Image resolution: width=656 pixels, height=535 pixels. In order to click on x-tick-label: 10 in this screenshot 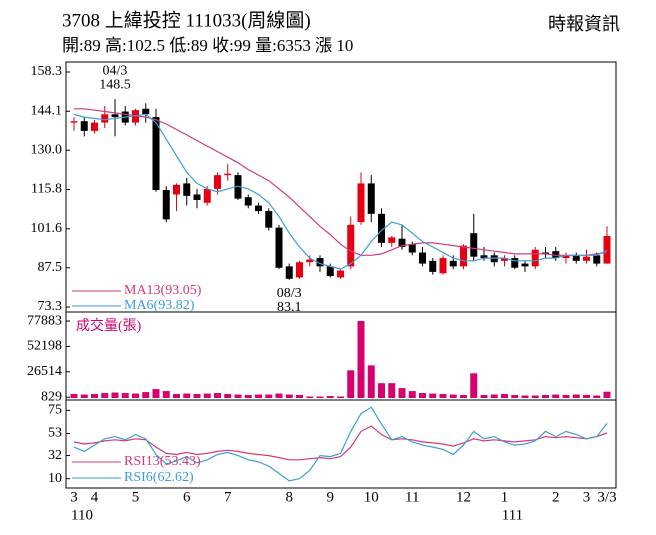, I will do `click(371, 497)`.